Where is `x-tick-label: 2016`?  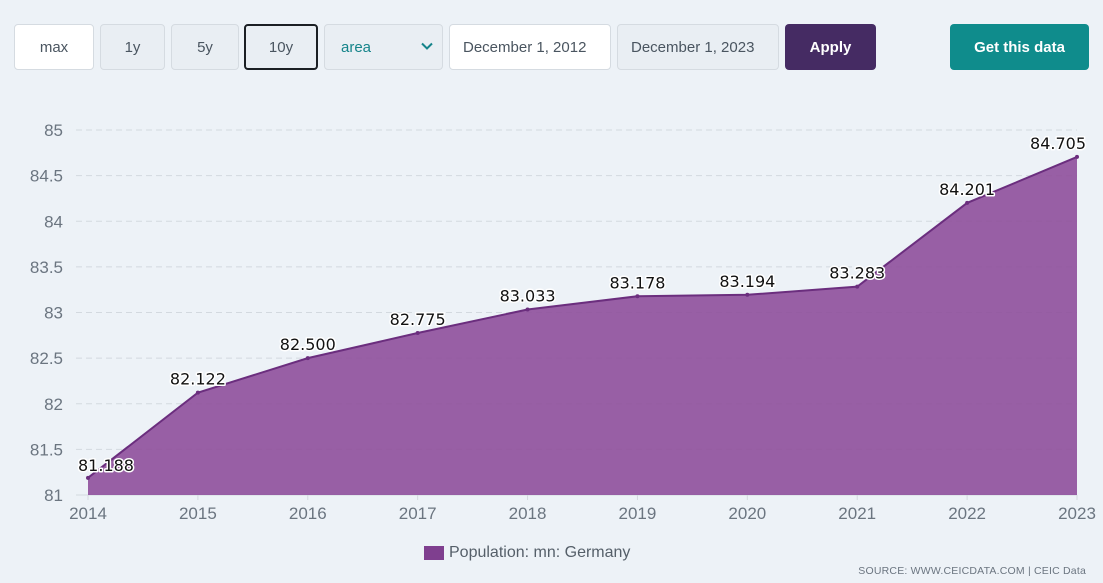 x-tick-label: 2016 is located at coordinates (308, 513).